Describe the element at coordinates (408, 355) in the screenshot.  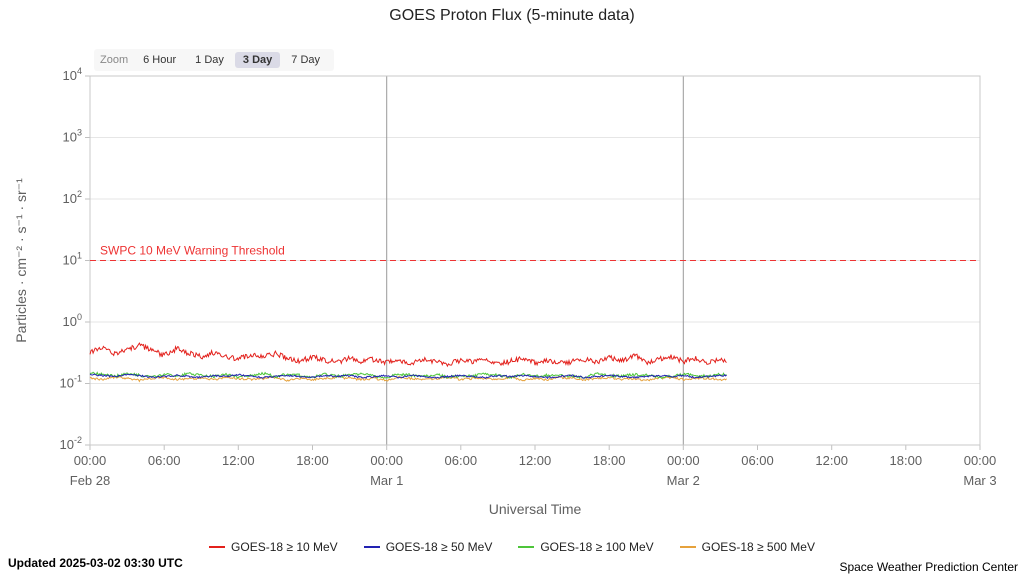
I see `series-goes-18-10-mev` at that location.